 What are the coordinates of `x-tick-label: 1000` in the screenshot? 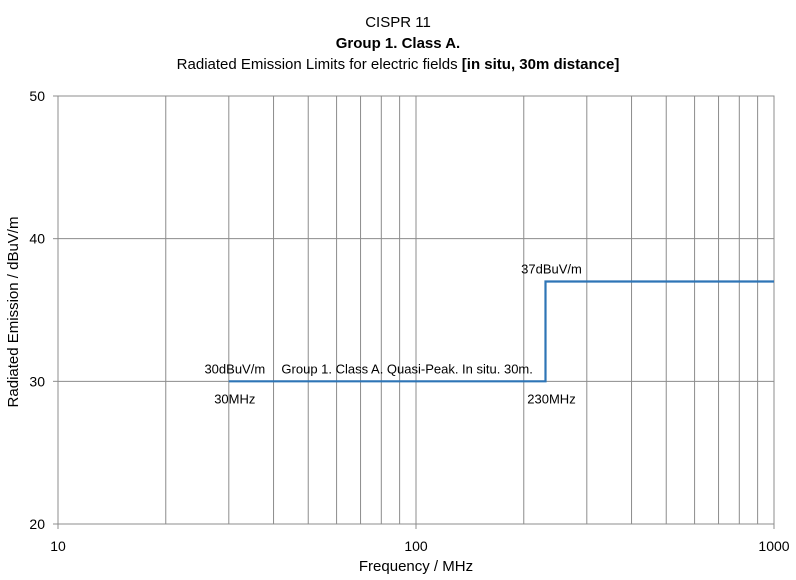 It's located at (773, 546).